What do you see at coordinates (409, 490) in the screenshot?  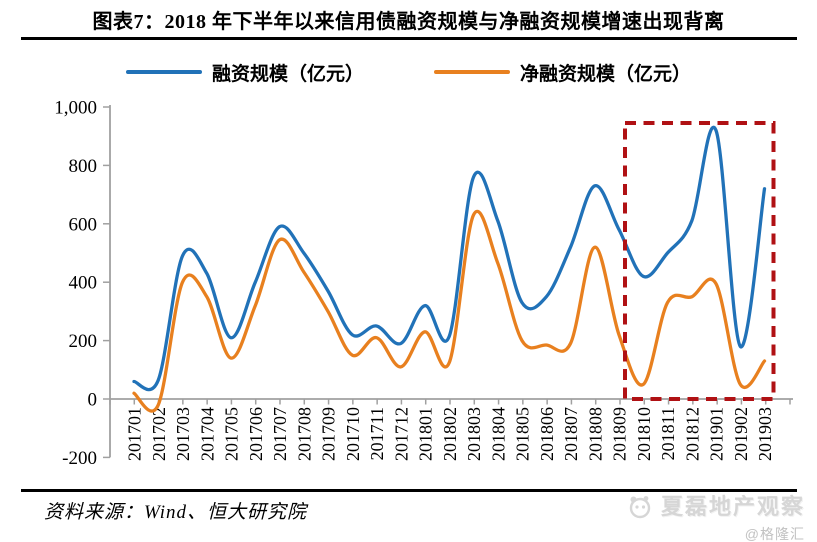 I see `footer-divider-rule` at bounding box center [409, 490].